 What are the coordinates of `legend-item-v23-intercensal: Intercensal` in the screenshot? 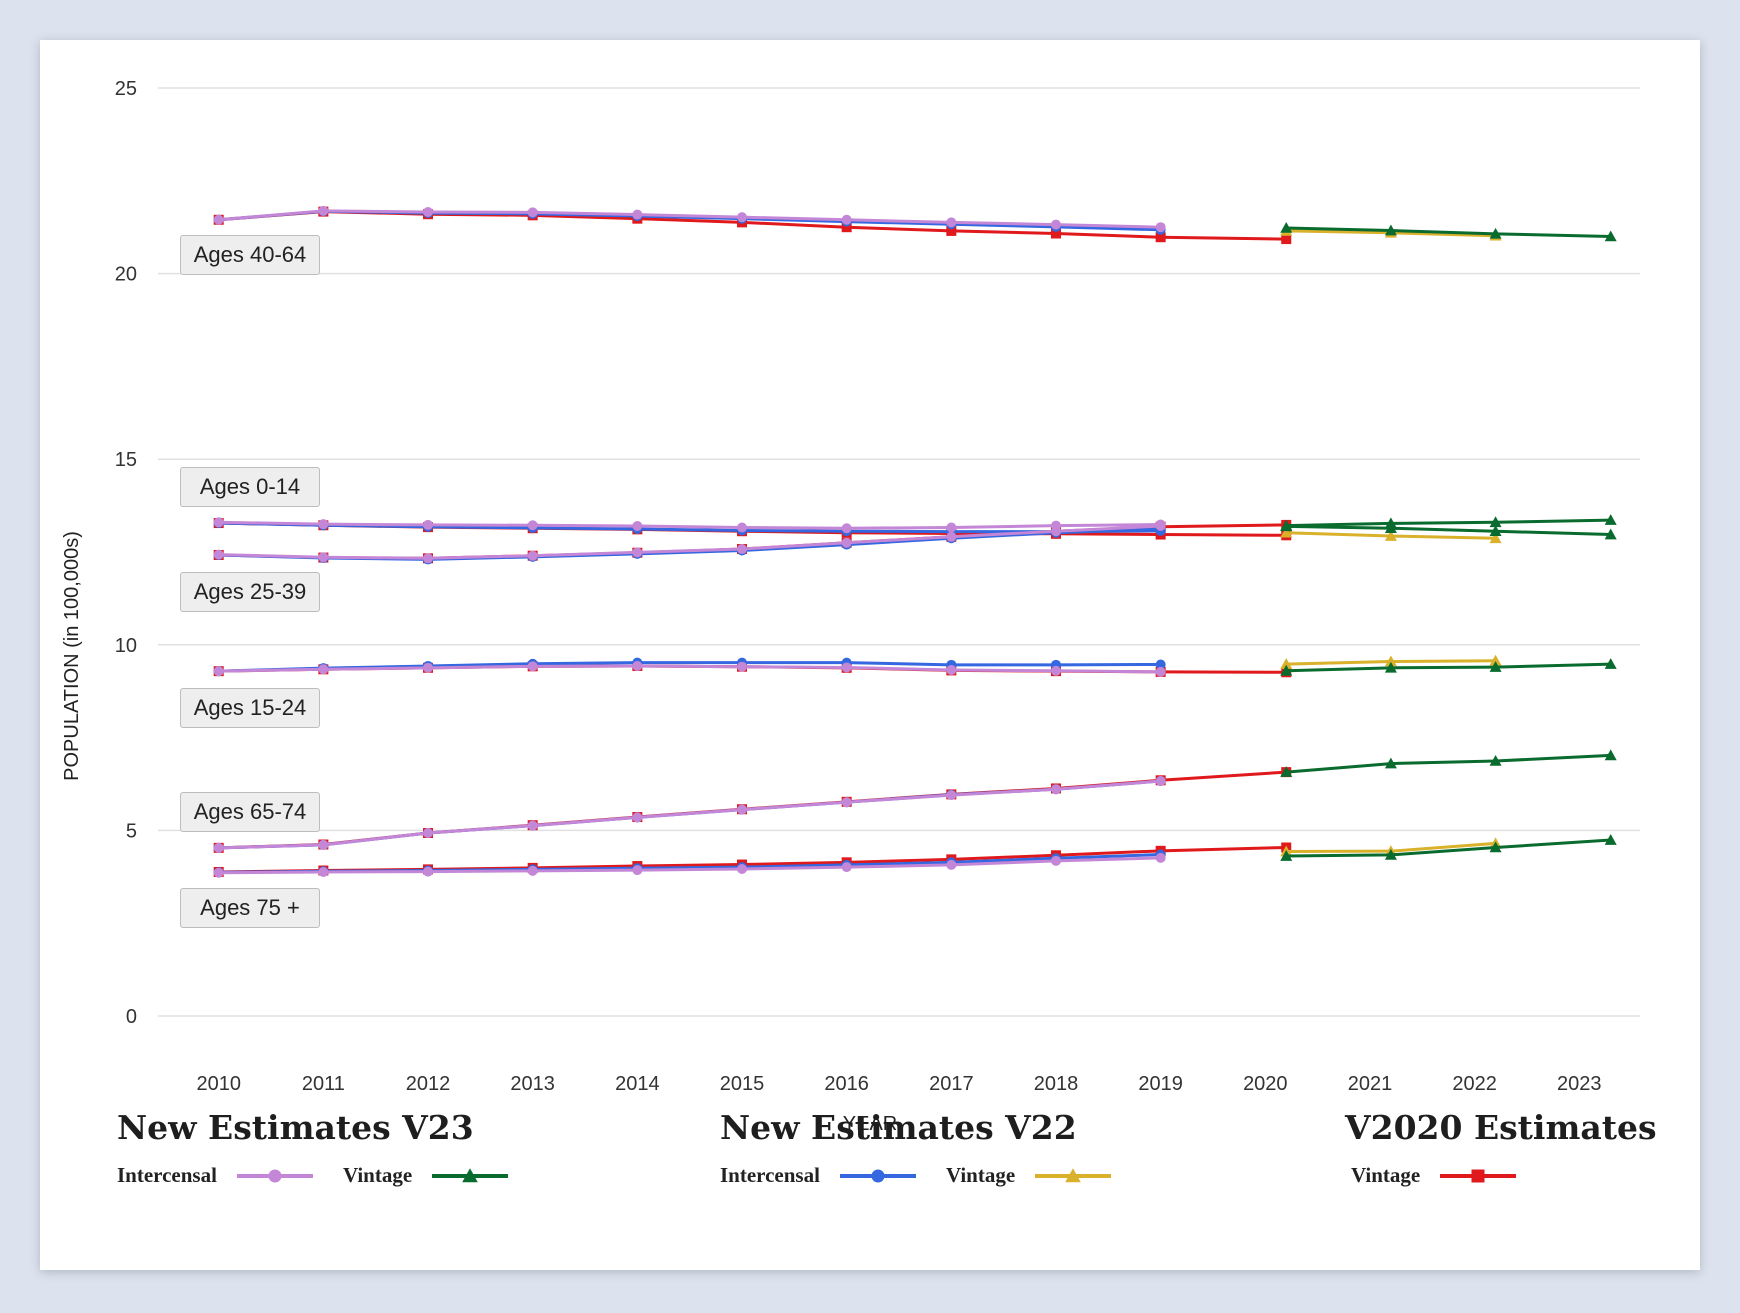 It's located at (216, 1175).